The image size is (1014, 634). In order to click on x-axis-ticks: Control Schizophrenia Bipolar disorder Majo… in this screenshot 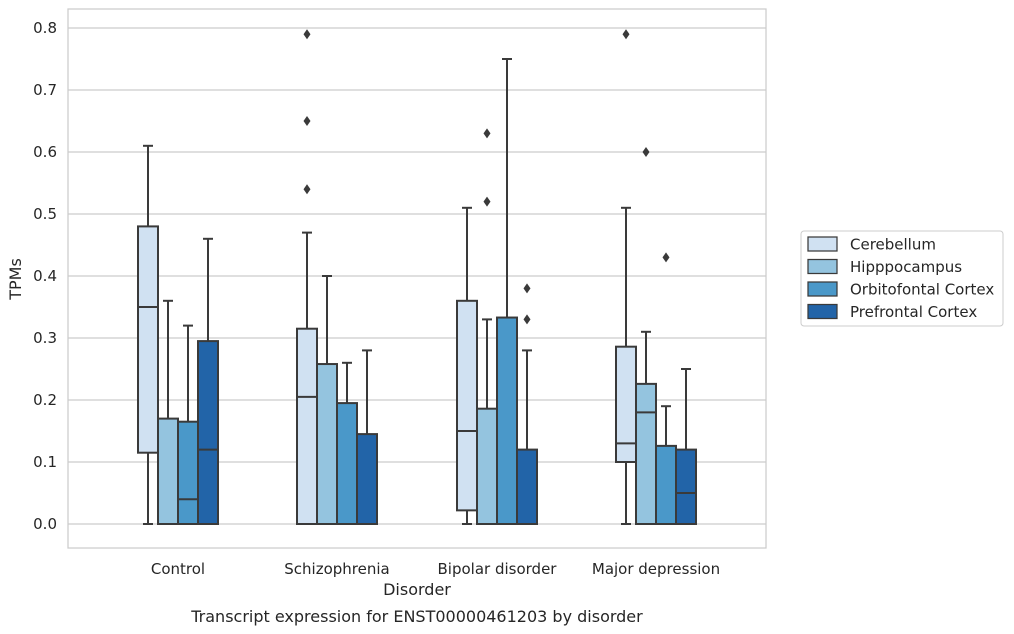, I will do `click(435, 569)`.